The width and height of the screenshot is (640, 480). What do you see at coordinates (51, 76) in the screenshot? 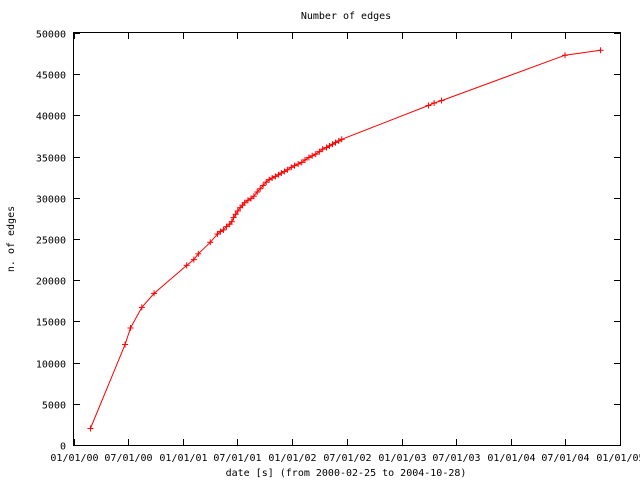
I see `y-tick-label: 45000` at bounding box center [51, 76].